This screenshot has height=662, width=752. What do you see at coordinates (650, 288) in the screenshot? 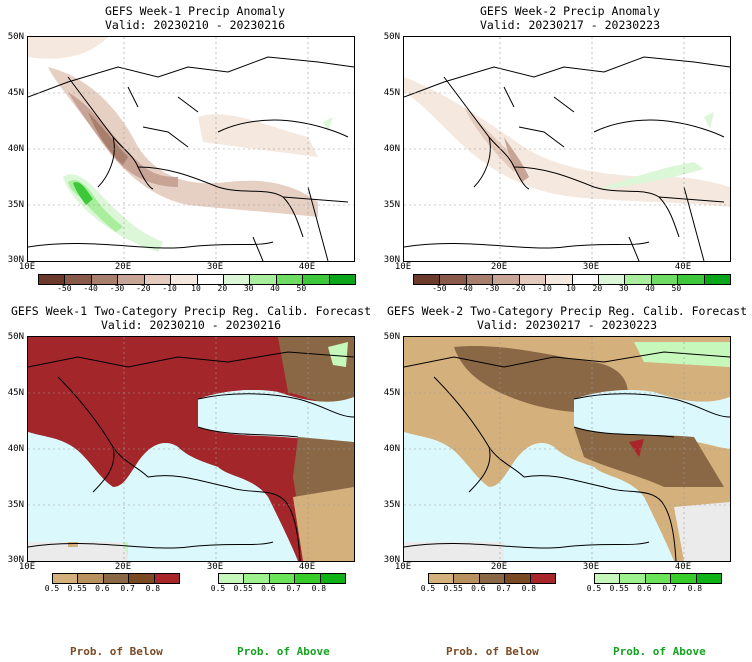
I see `colorbar-tick-label: 40` at bounding box center [650, 288].